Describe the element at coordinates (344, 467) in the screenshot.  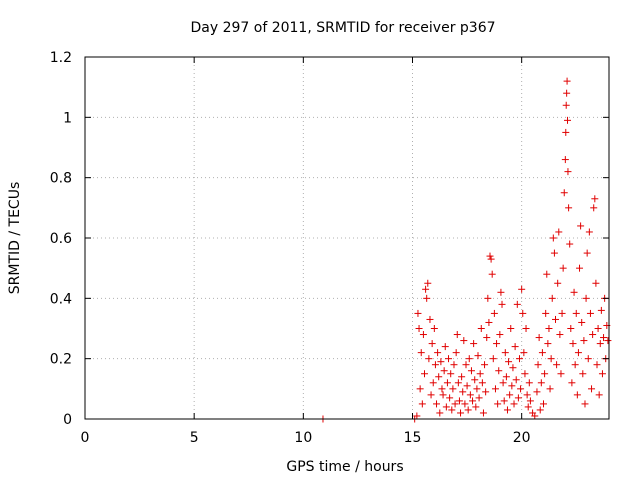
I see `x-axis-label: GPS time / hours` at that location.